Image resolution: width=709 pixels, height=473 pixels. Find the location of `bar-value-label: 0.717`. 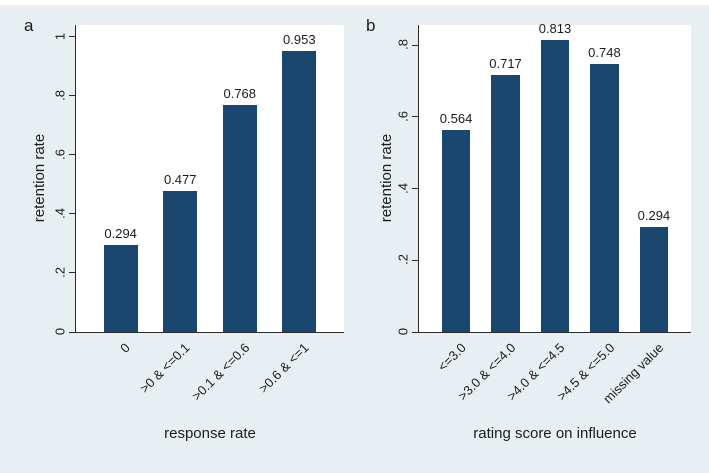

bar-value-label: 0.717 is located at coordinates (505, 63).